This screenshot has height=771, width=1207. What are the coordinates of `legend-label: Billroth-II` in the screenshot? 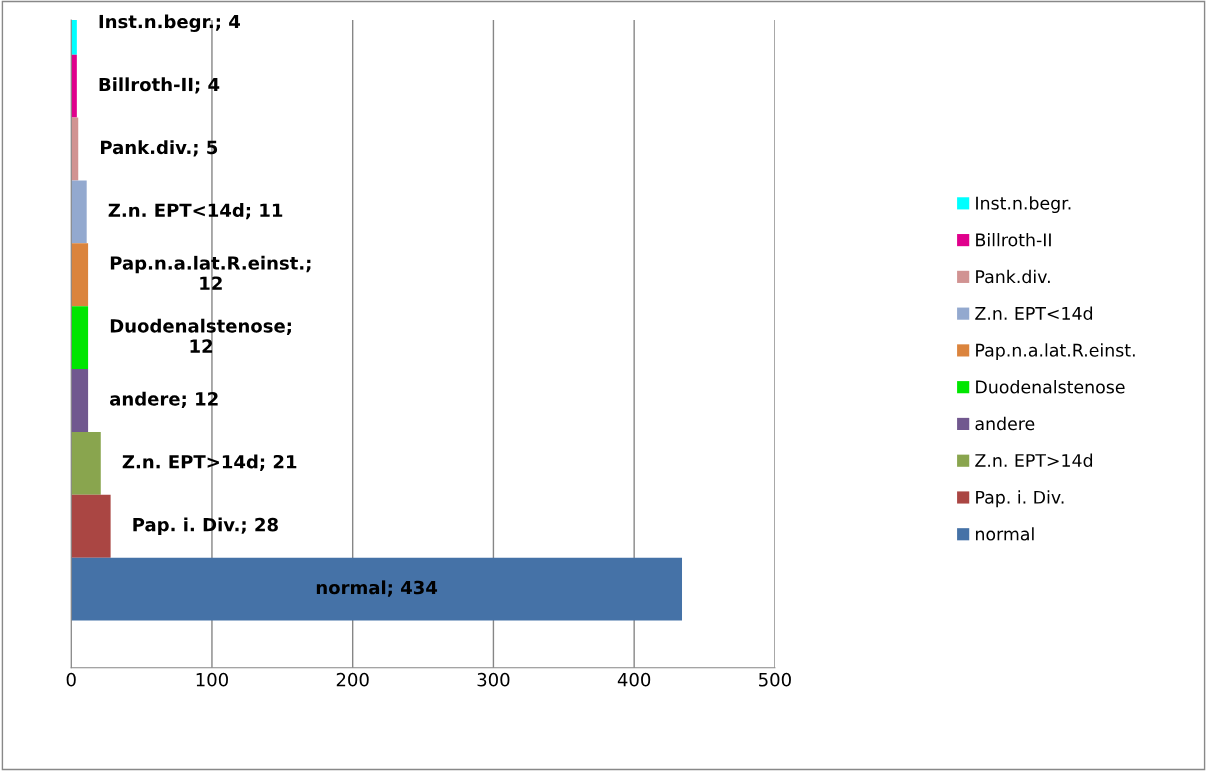 It's located at (1013, 239).